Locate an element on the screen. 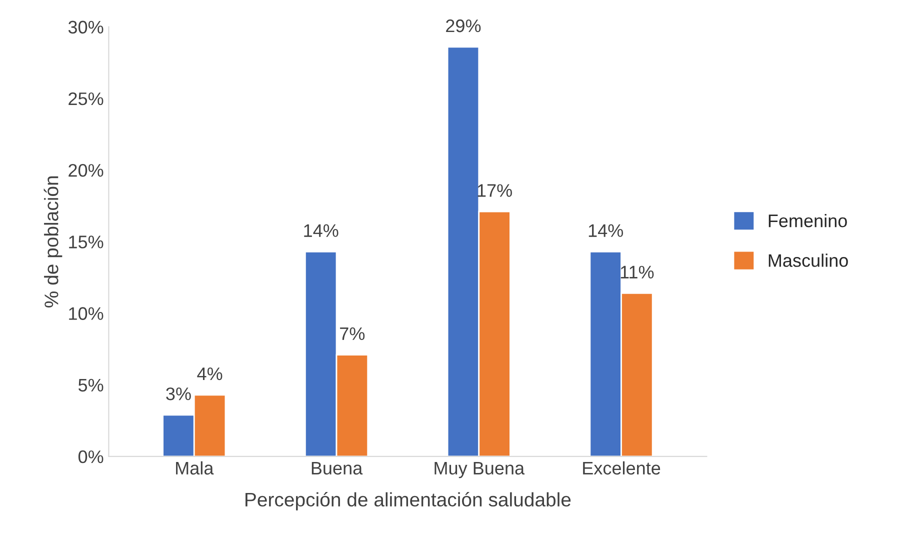 The image size is (906, 537). y-tick-label: 15% is located at coordinates (86, 242).